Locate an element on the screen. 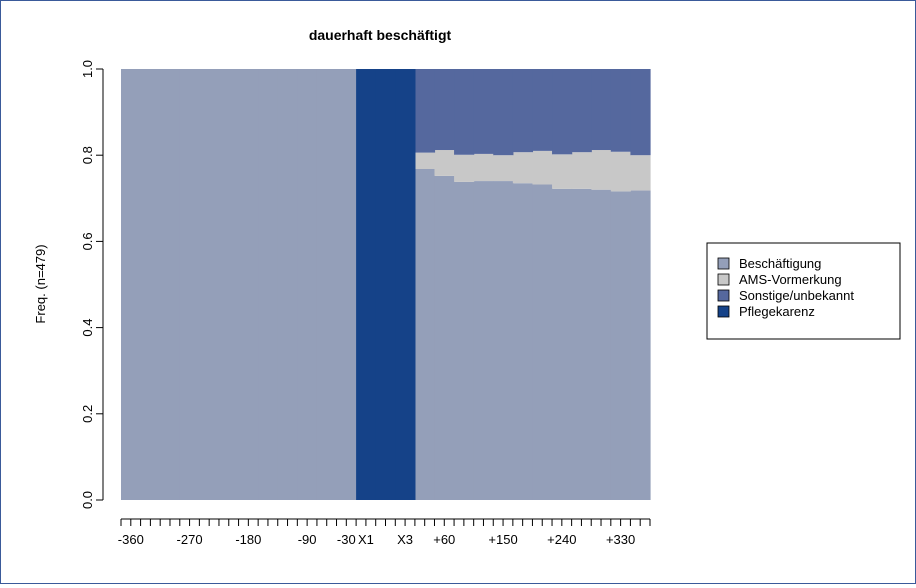  y-axis: 0.0 0.2 0.4 0.6 0.8 1.0 is located at coordinates (92, 284).